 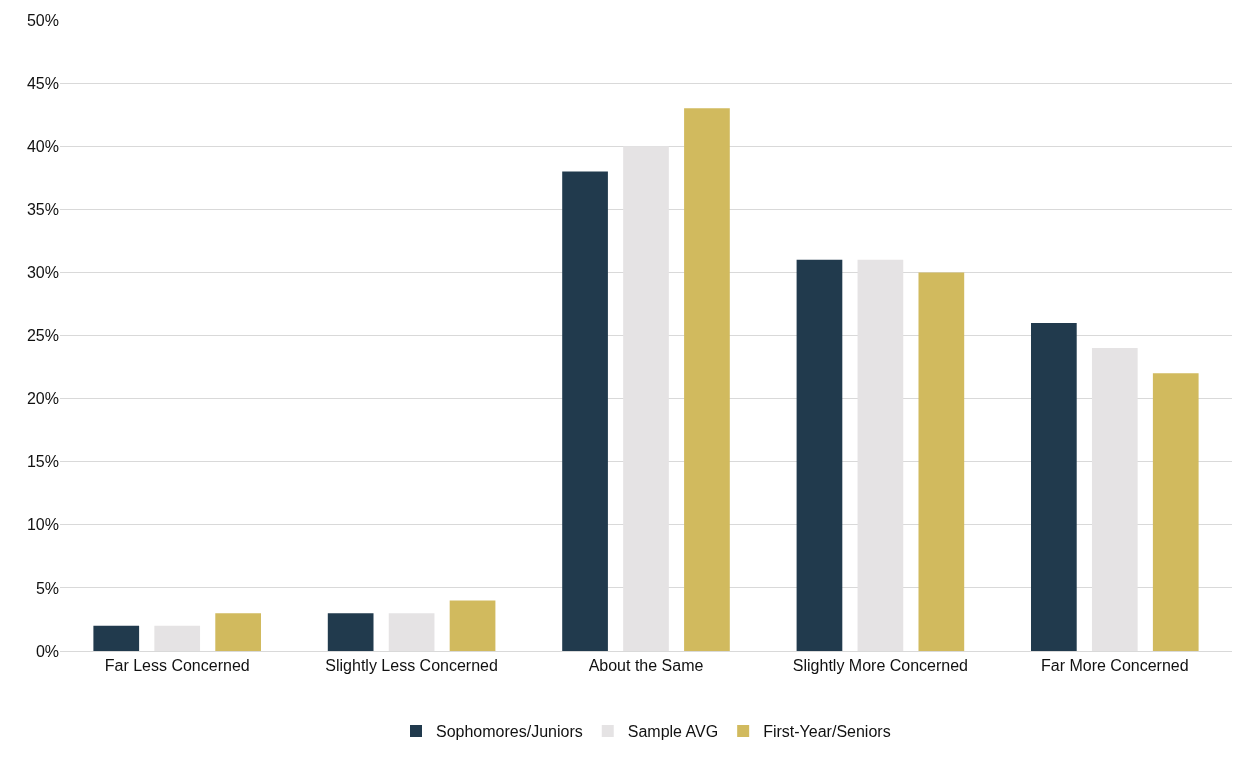 What do you see at coordinates (880, 666) in the screenshot?
I see `x-tick-label: Slightly More Concerned` at bounding box center [880, 666].